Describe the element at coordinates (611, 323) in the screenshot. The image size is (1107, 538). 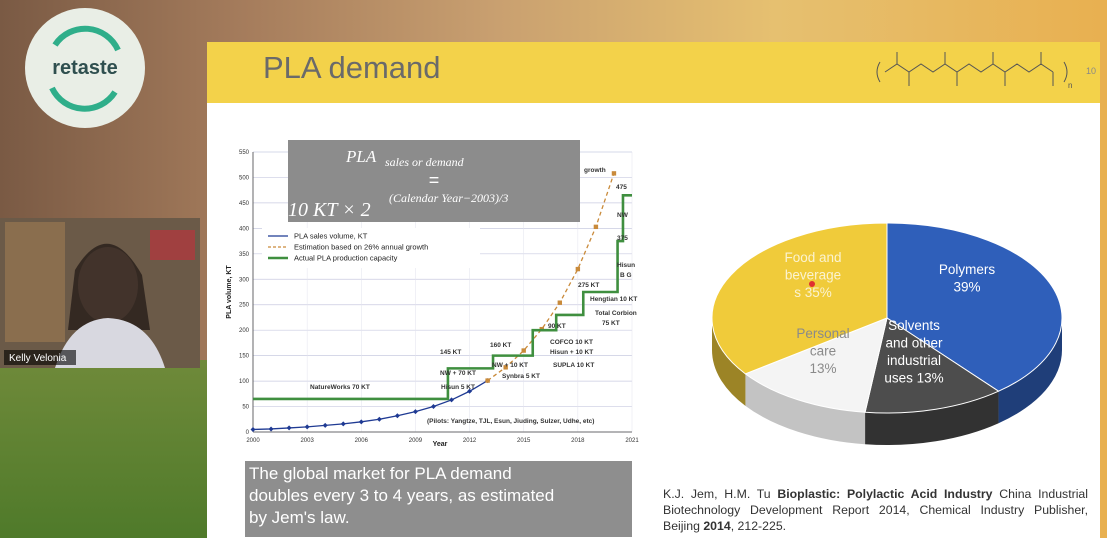
I see `chart-annotation: 75 KT` at that location.